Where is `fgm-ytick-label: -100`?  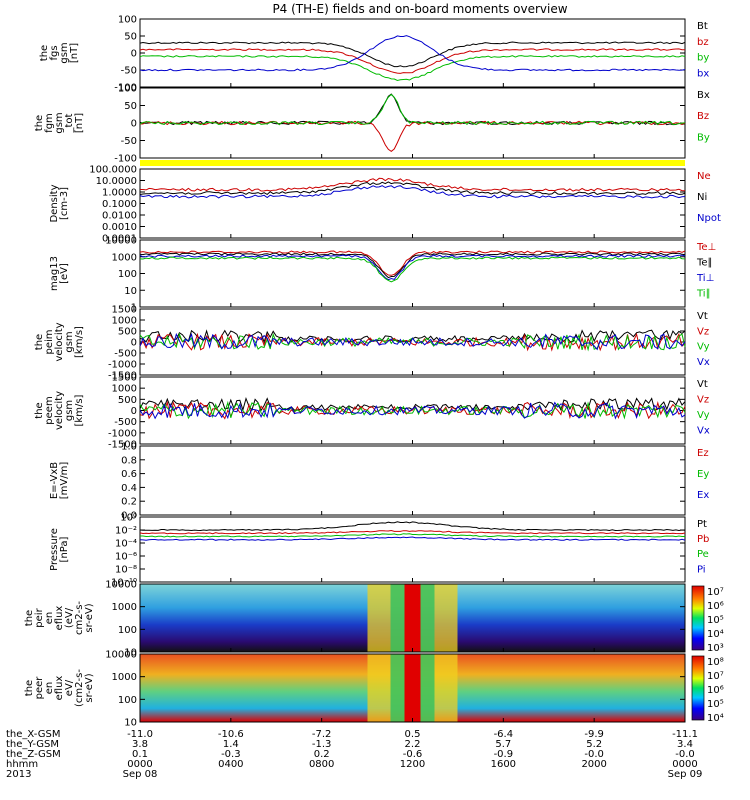 fgm-ytick-label: -100 is located at coordinates (125, 159).